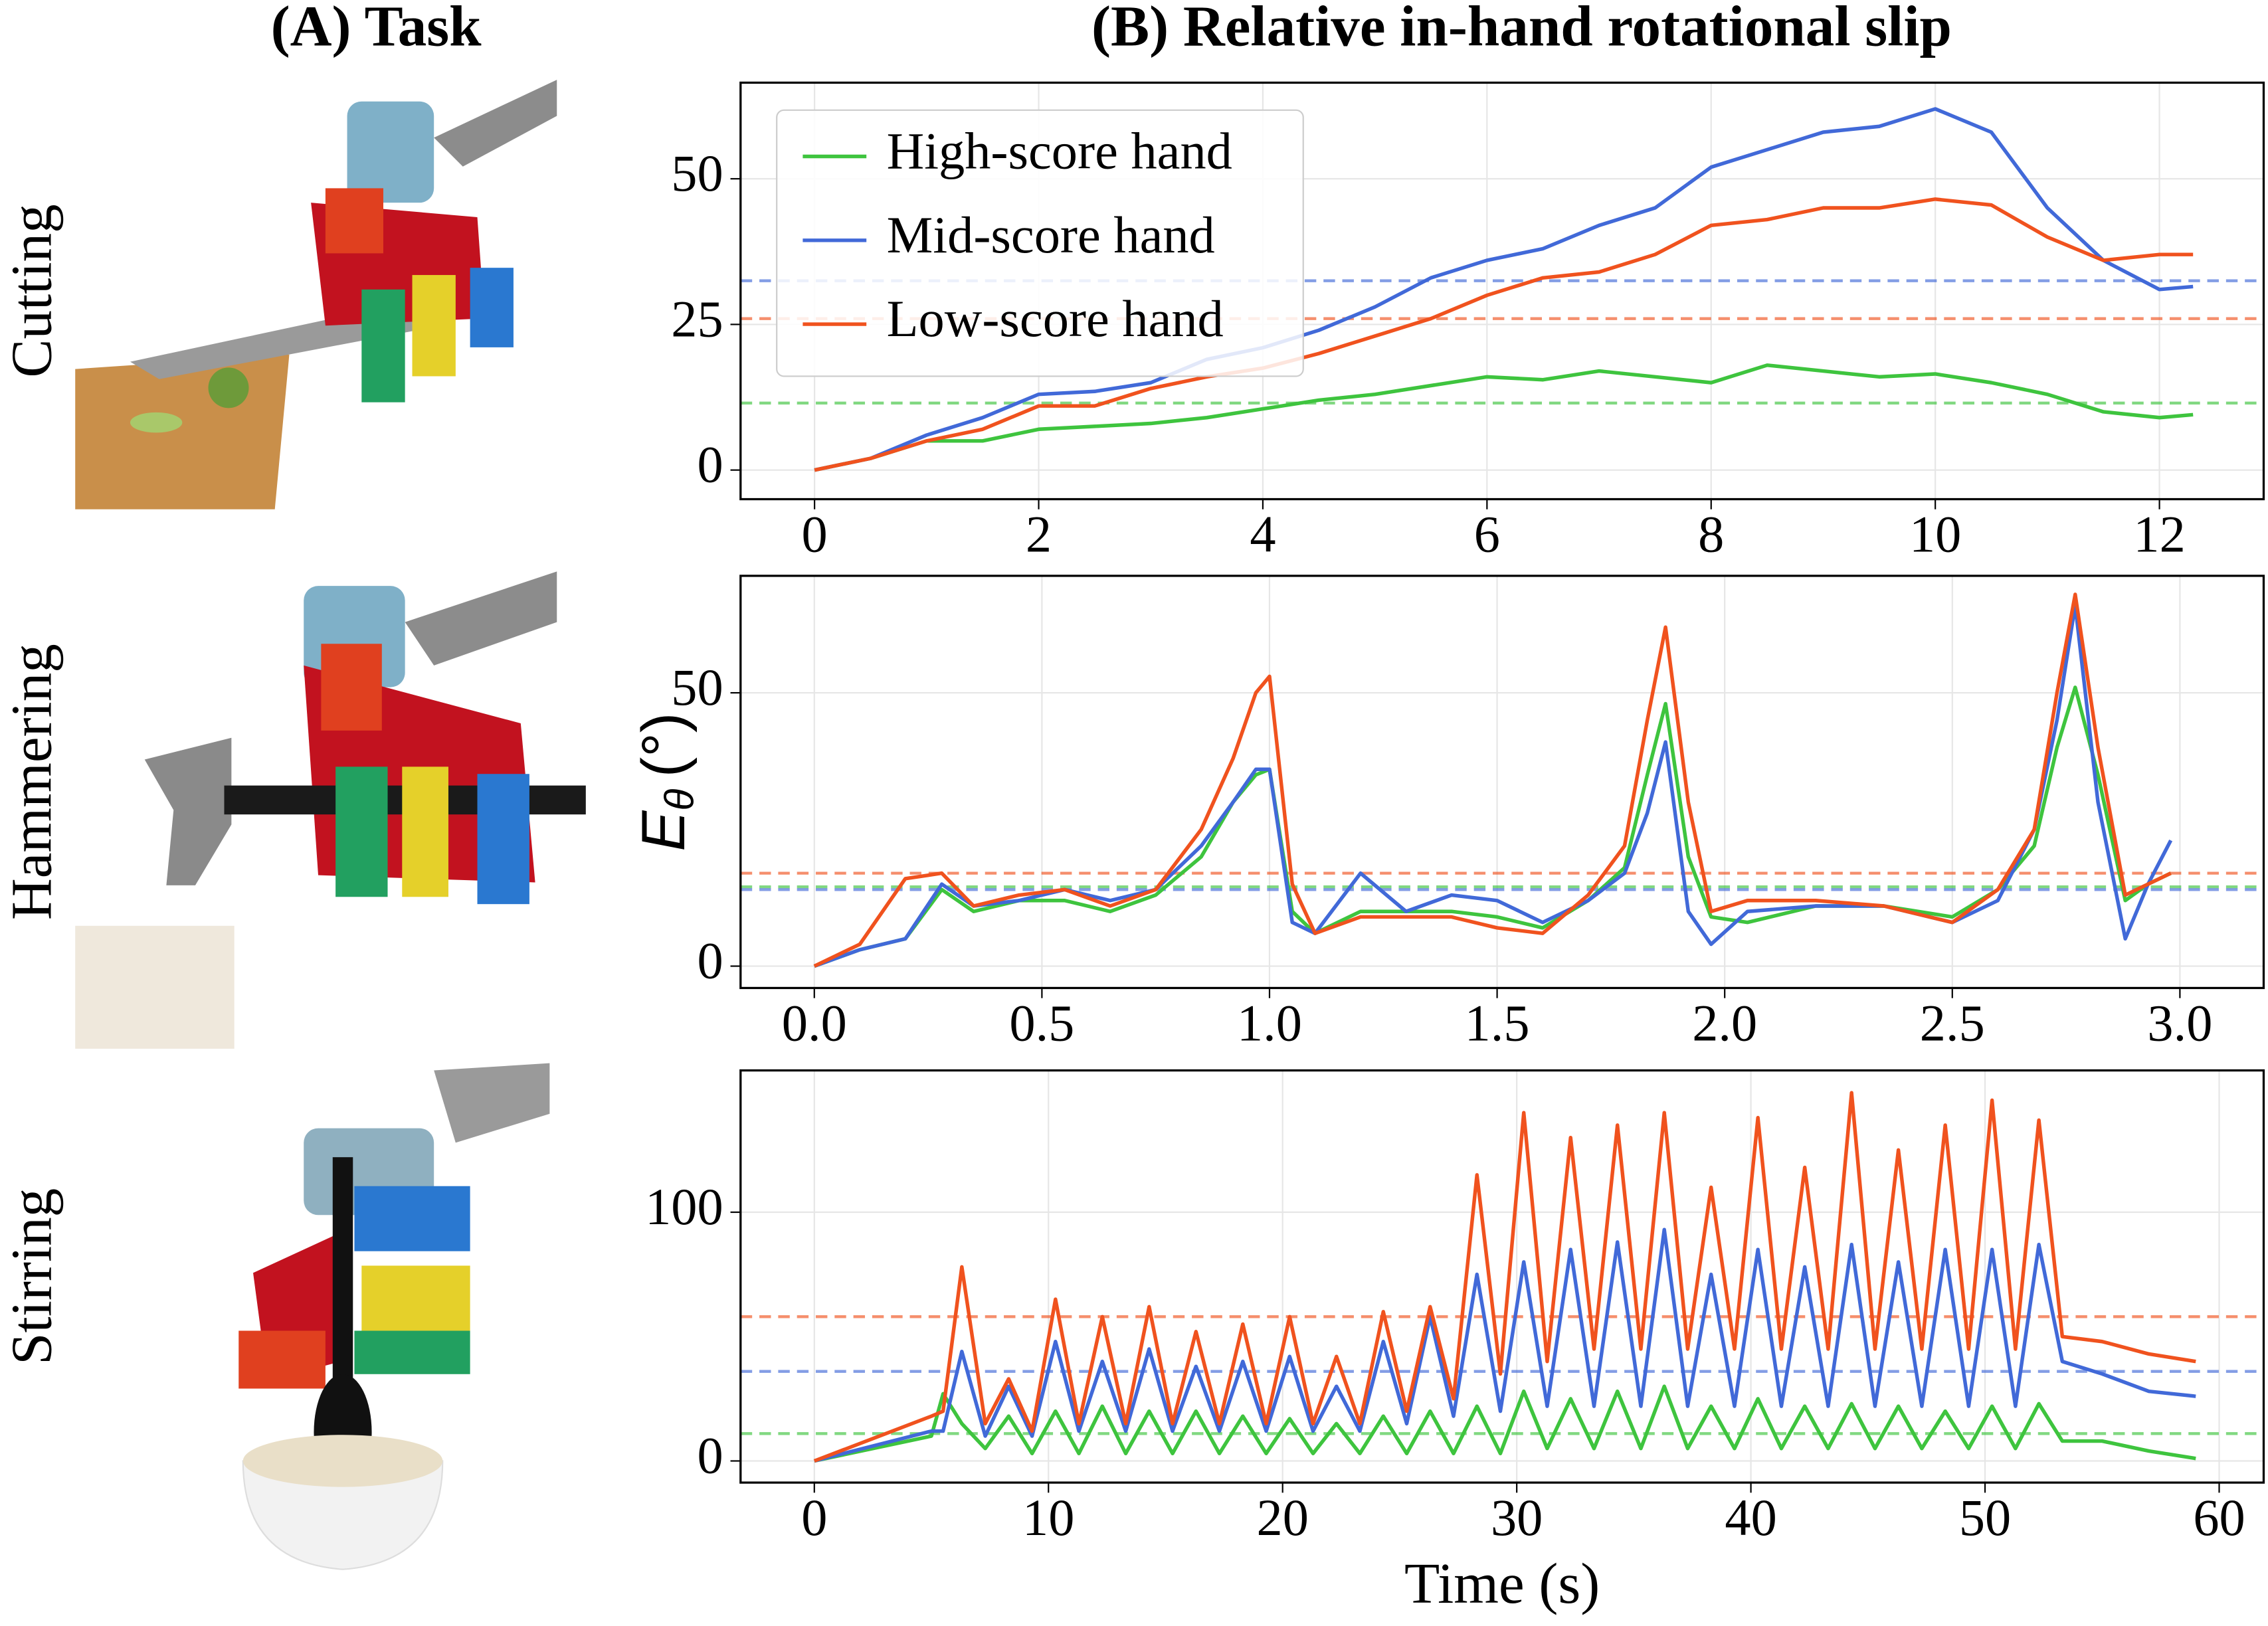  What do you see at coordinates (330, 810) in the screenshot?
I see `photo-hammering` at bounding box center [330, 810].